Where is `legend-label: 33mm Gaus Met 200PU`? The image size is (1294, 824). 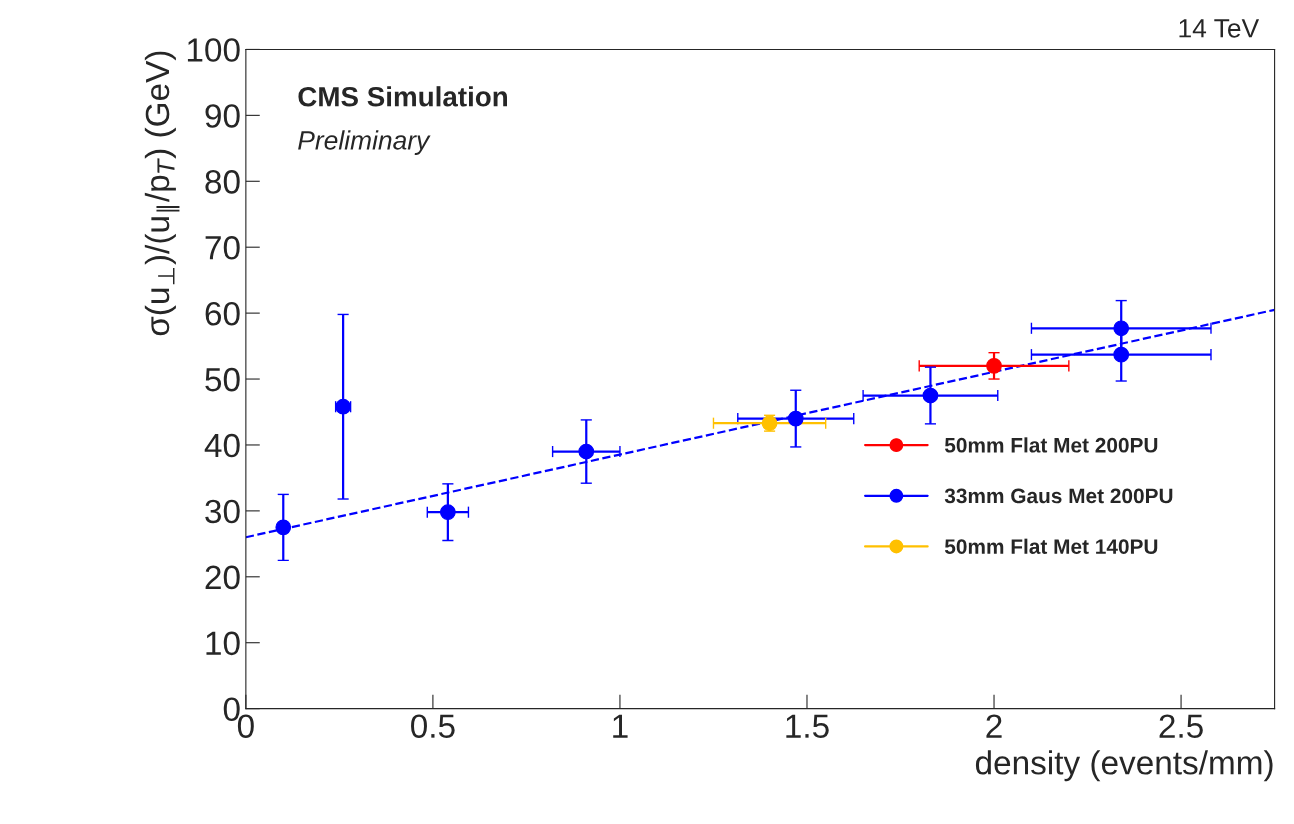
legend-label: 33mm Gaus Met 200PU is located at coordinates (1058, 496).